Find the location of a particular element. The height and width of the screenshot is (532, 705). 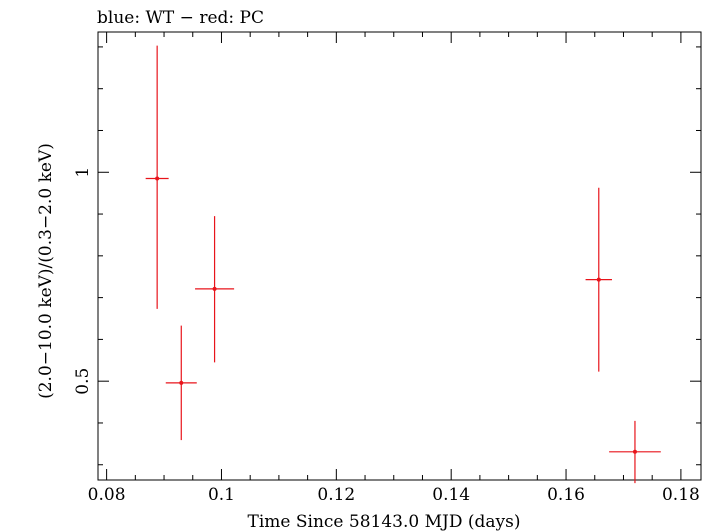

y-tick-label: 0.5 is located at coordinates (83, 381).